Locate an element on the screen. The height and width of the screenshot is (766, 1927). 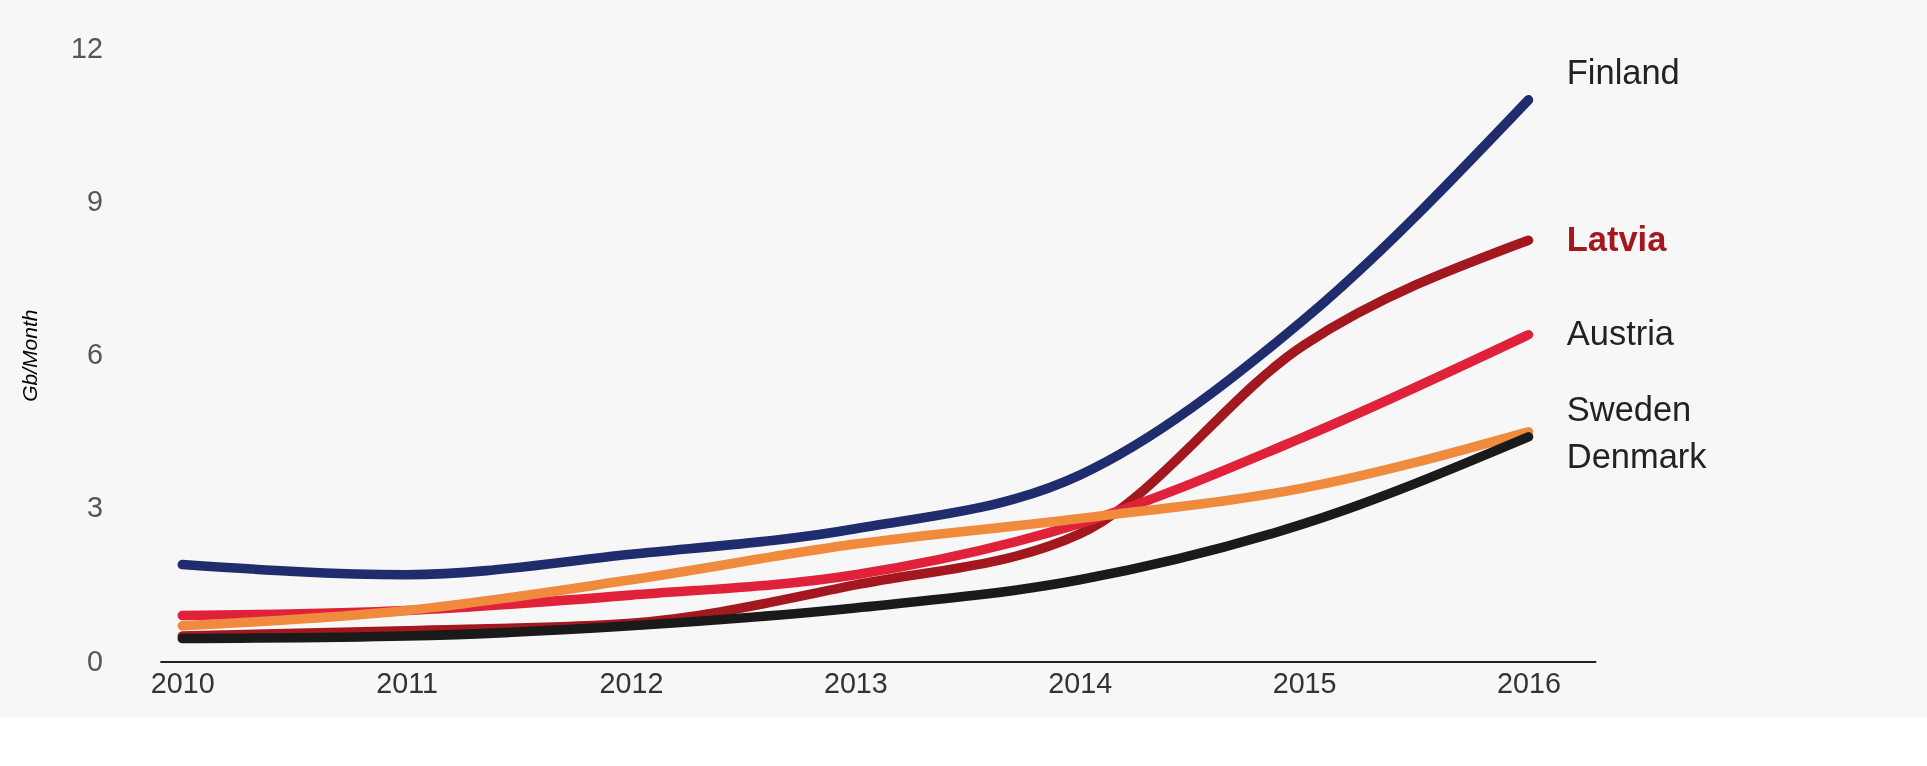
x-tick-label: 2016 is located at coordinates (1529, 682).